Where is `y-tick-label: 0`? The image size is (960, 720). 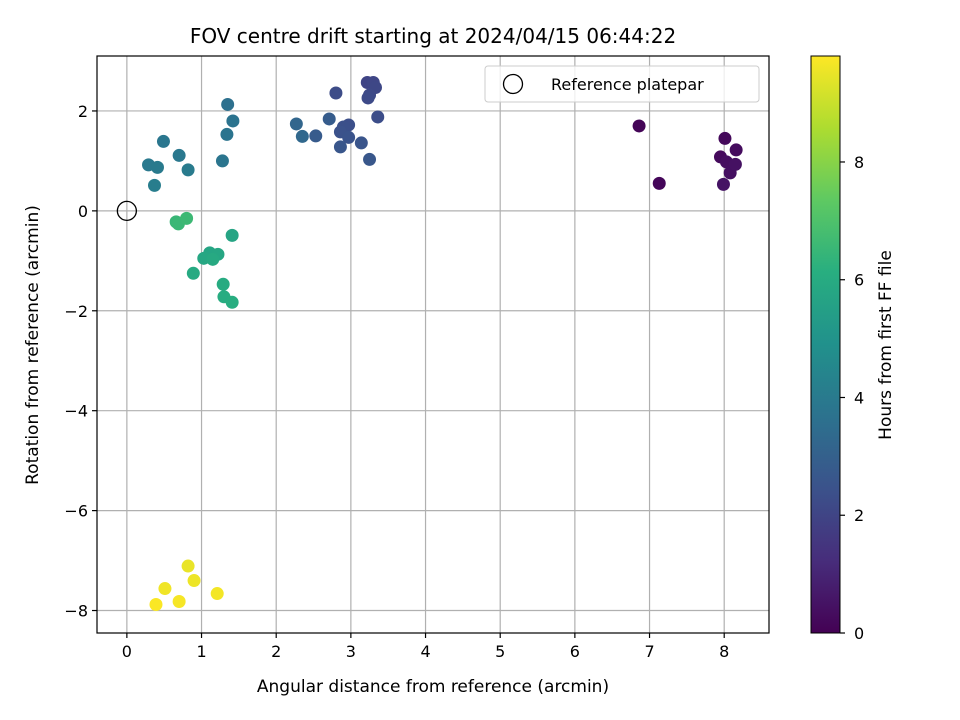 y-tick-label: 0 is located at coordinates (83, 211).